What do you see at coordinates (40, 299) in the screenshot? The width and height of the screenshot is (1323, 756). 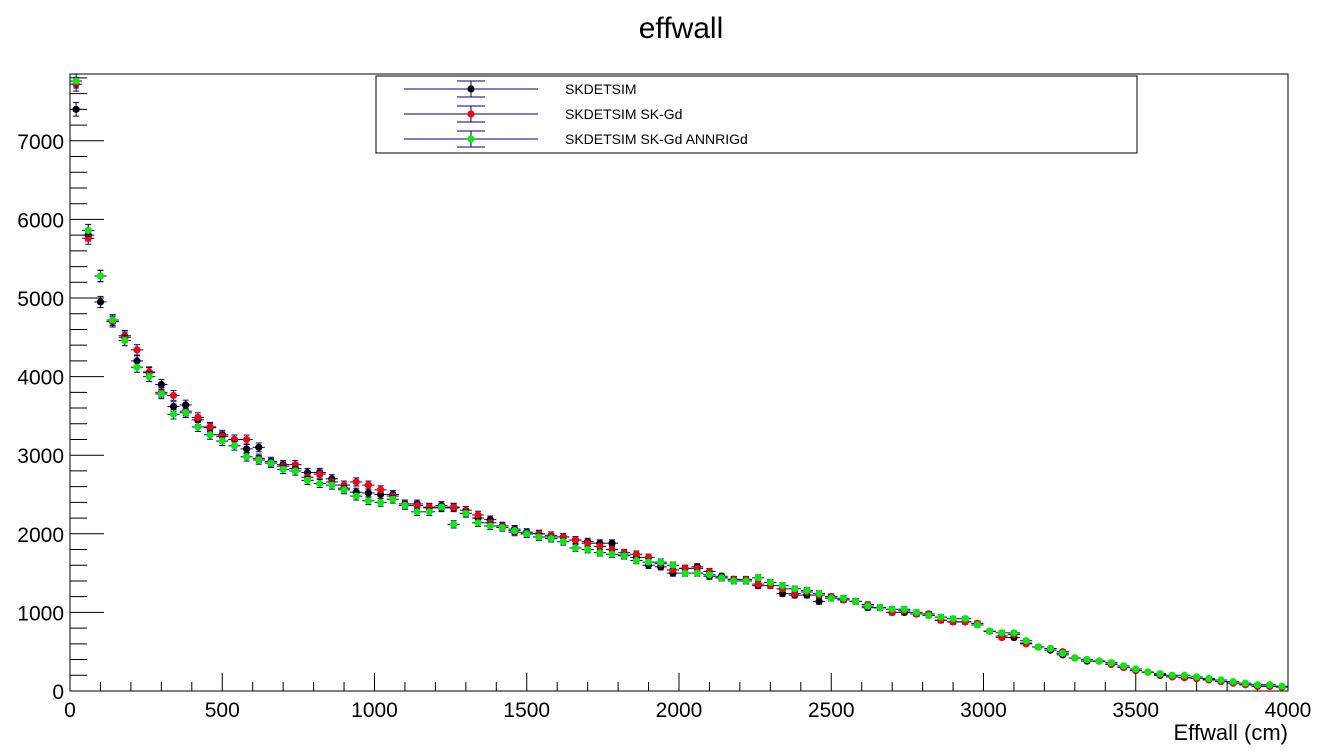 I see `y-tick-label: 5000` at bounding box center [40, 299].